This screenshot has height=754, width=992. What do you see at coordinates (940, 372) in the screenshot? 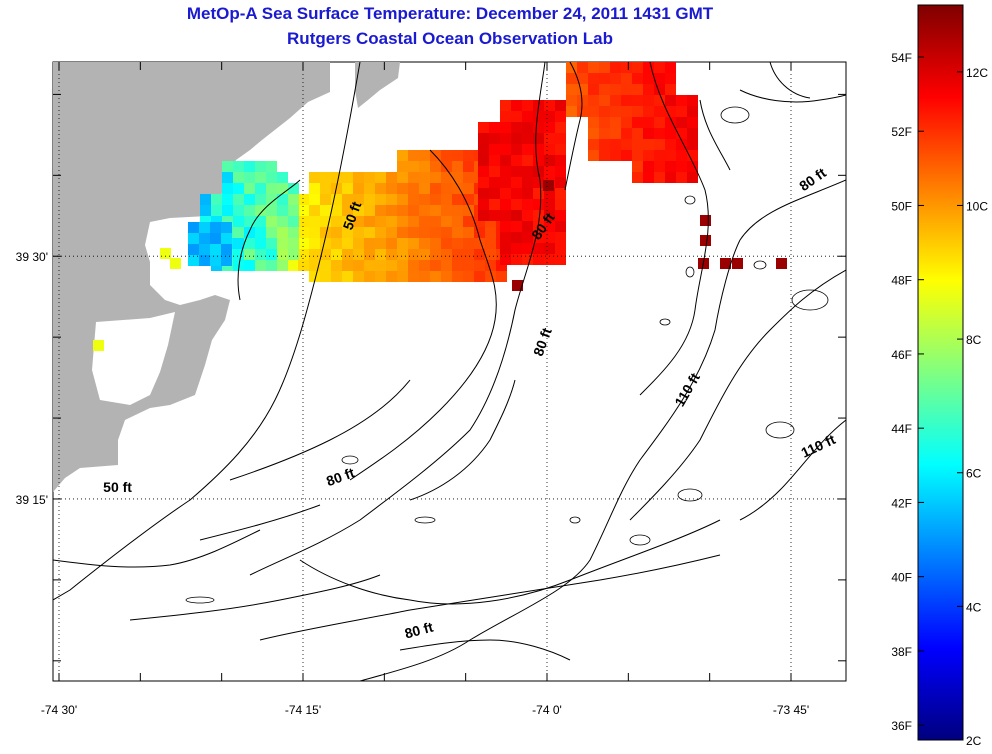
I see `colorbar` at bounding box center [940, 372].